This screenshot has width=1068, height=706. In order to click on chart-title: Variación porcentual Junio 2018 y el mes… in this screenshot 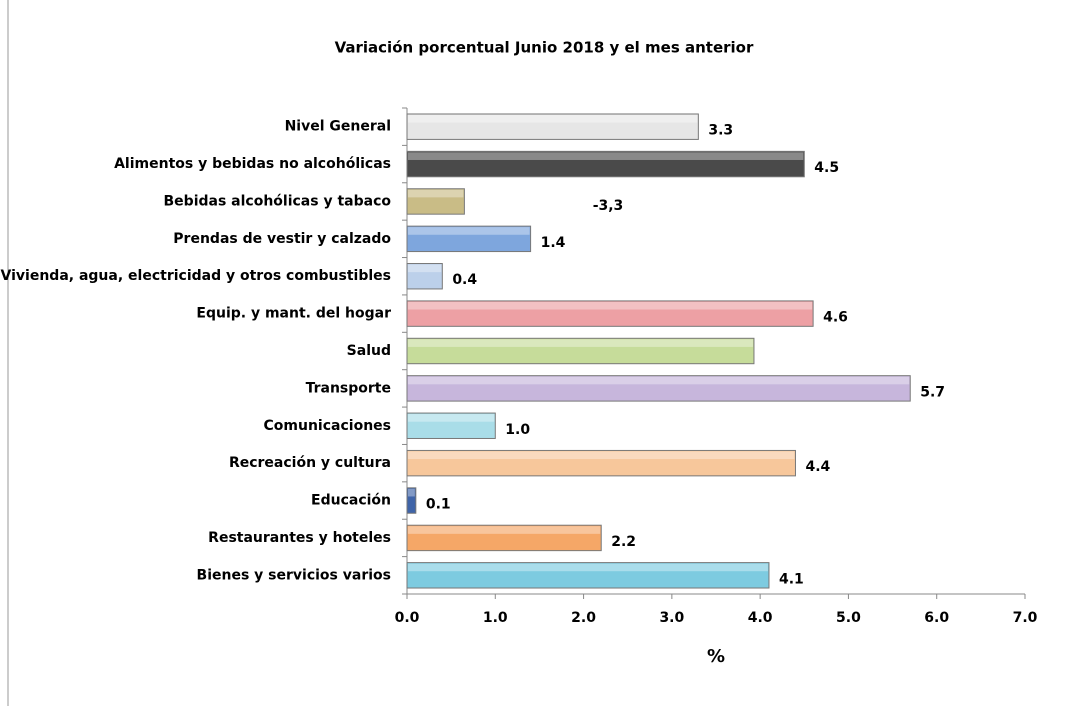, I will do `click(544, 48)`.